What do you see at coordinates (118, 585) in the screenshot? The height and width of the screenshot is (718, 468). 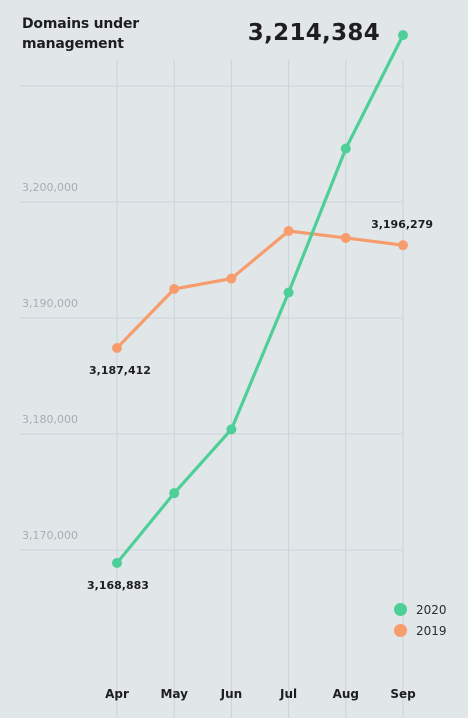 I see `data-label-2020-0: 3,168,883` at bounding box center [118, 585].